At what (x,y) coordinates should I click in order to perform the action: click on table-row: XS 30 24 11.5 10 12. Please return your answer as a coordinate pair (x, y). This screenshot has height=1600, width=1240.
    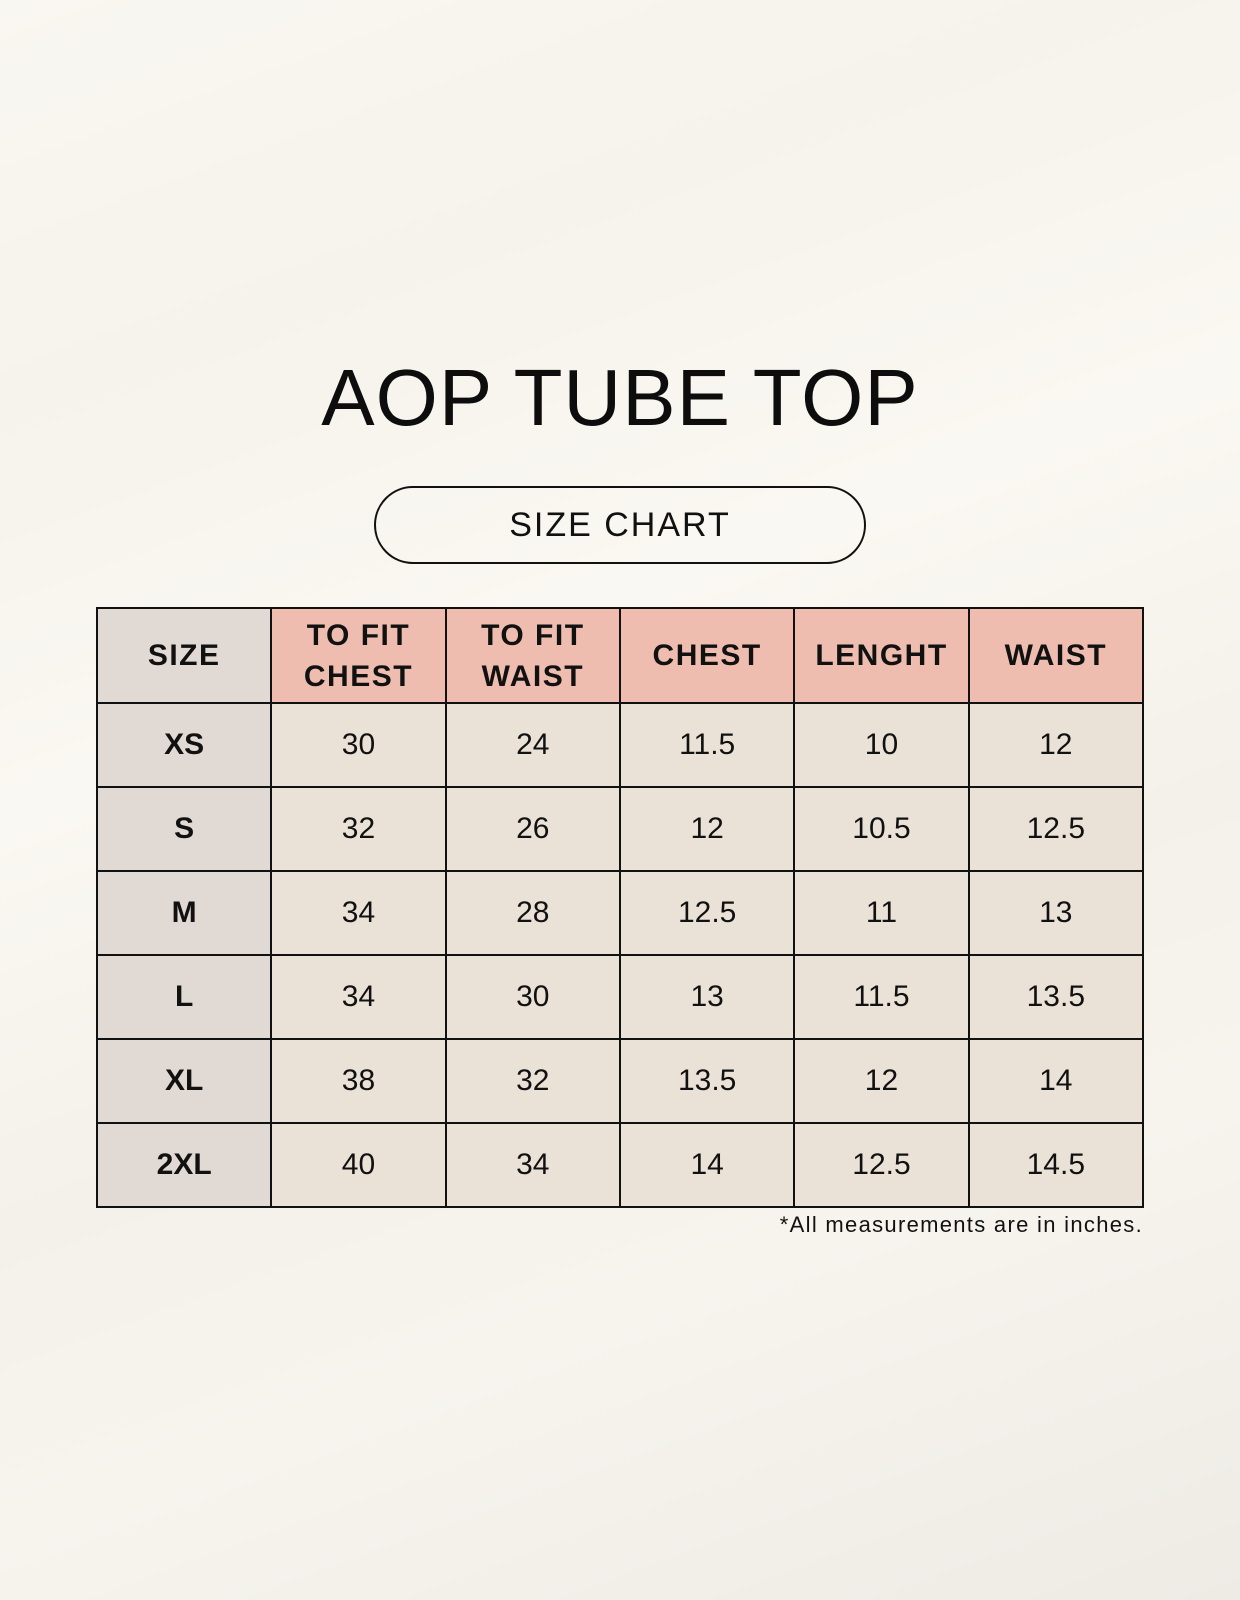
    Looking at the image, I should click on (620, 745).